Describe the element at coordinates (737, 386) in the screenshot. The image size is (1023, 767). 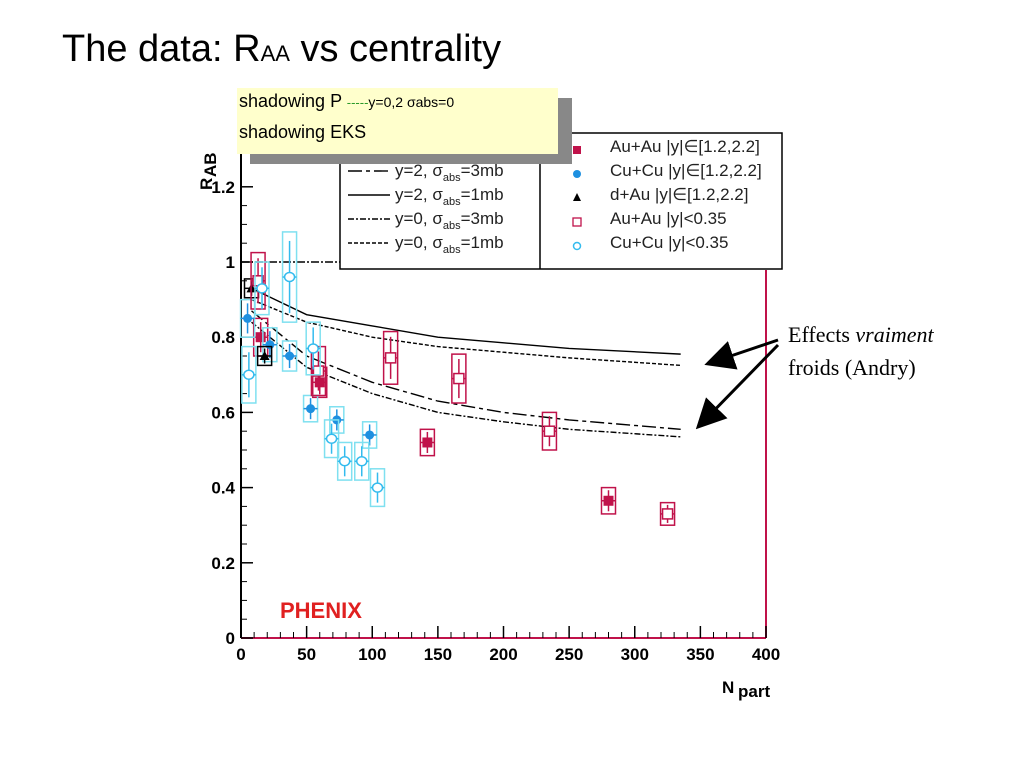
I see `annotation-arrow-lower` at that location.